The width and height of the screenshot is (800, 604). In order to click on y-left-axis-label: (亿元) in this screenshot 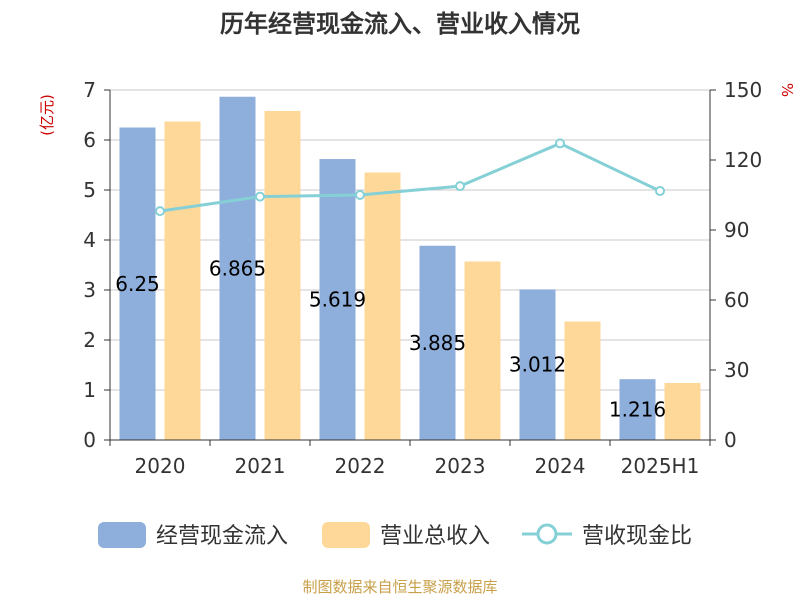, I will do `click(47, 115)`.